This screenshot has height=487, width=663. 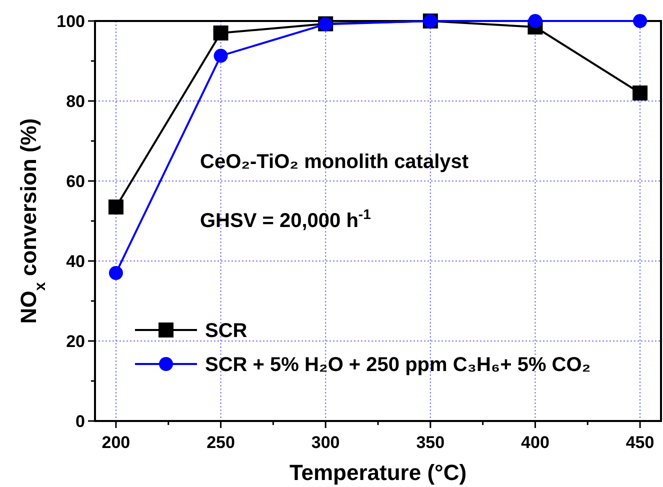 What do you see at coordinates (70, 21) in the screenshot?
I see `y-tick-label: 100` at bounding box center [70, 21].